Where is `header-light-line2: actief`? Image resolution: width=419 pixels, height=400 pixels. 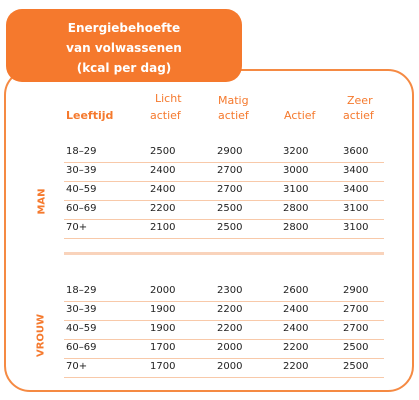 header-light-line2: actief is located at coordinates (165, 115).